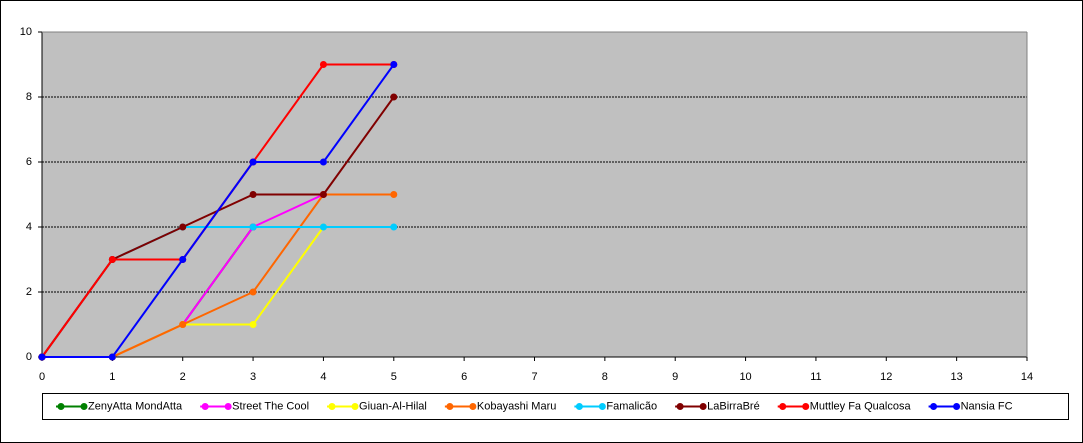 The height and width of the screenshot is (443, 1083). I want to click on legend-label: Giuan-Al-Hilal, so click(393, 406).